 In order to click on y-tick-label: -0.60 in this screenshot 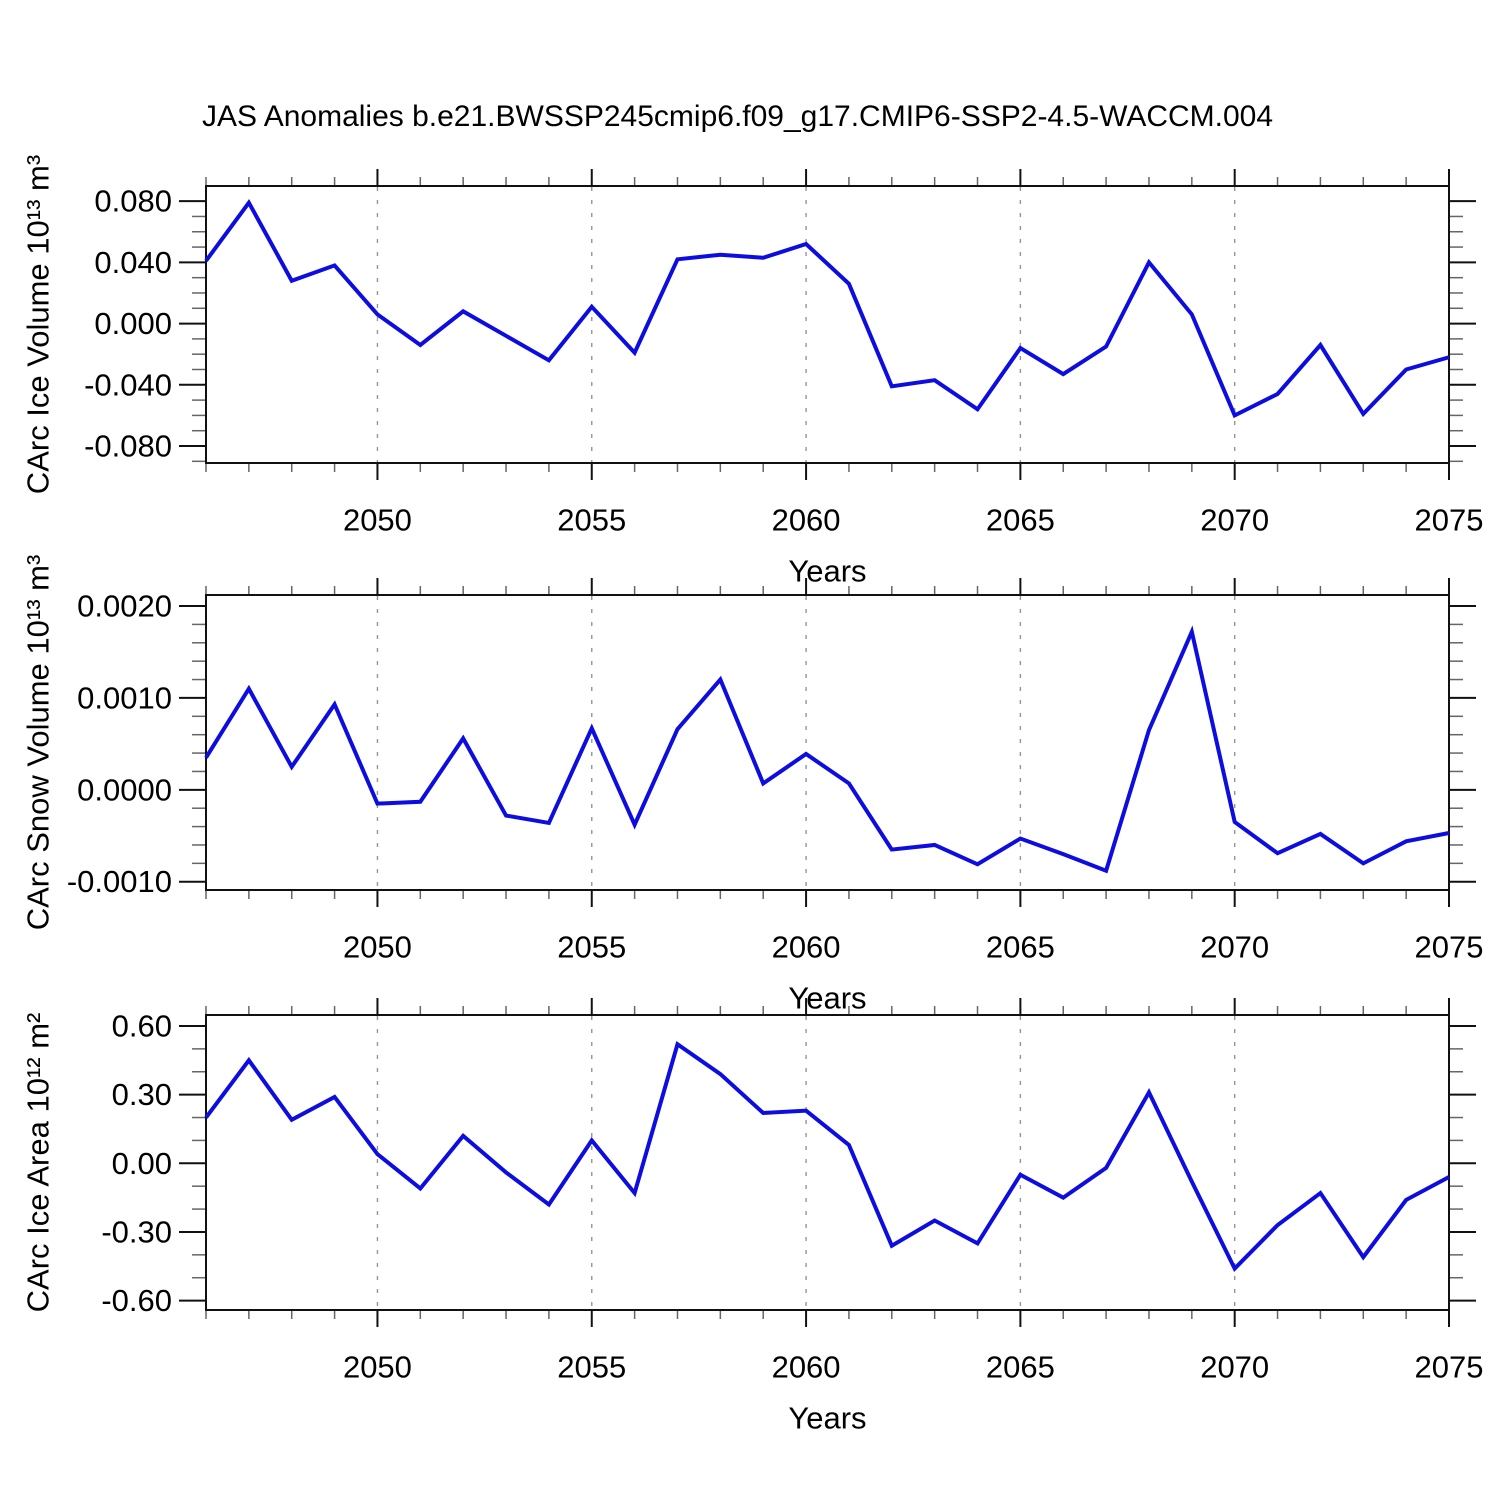, I will do `click(136, 1300)`.